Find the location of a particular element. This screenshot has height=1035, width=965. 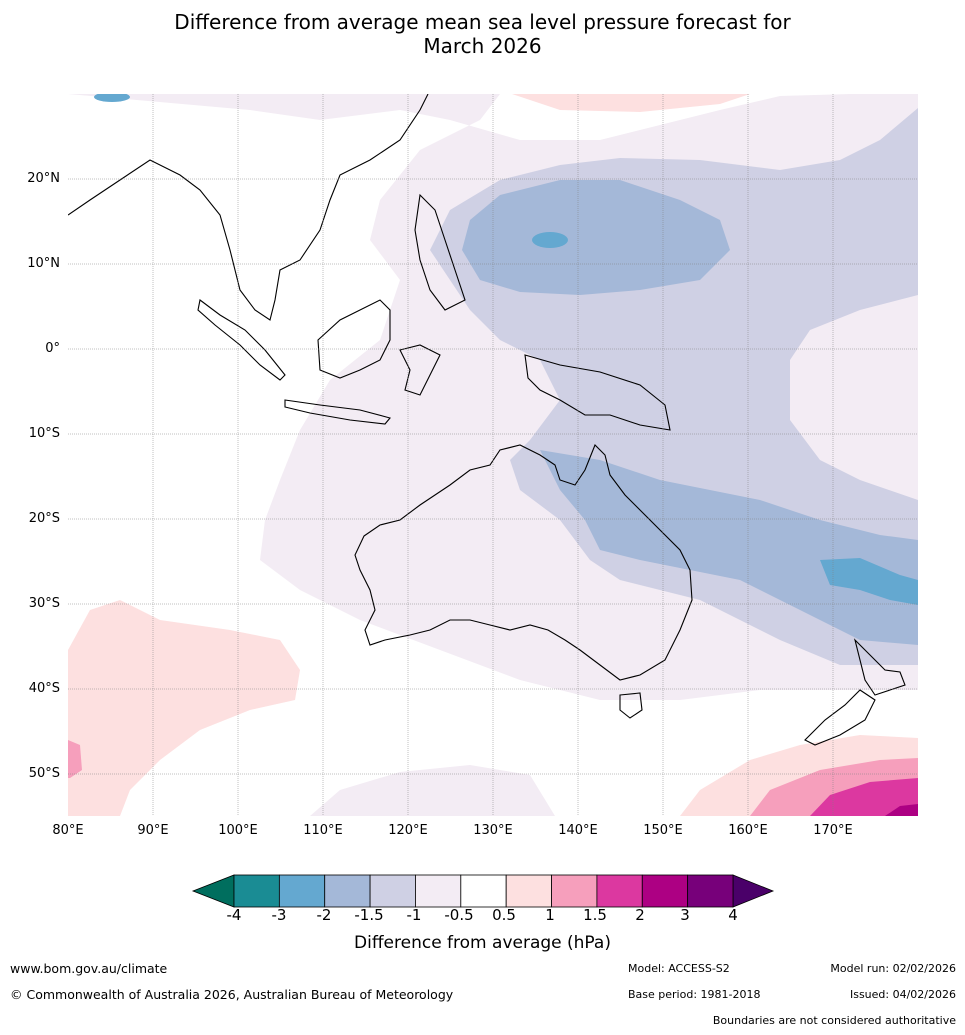

tasmania-coastline is located at coordinates (631, 705).